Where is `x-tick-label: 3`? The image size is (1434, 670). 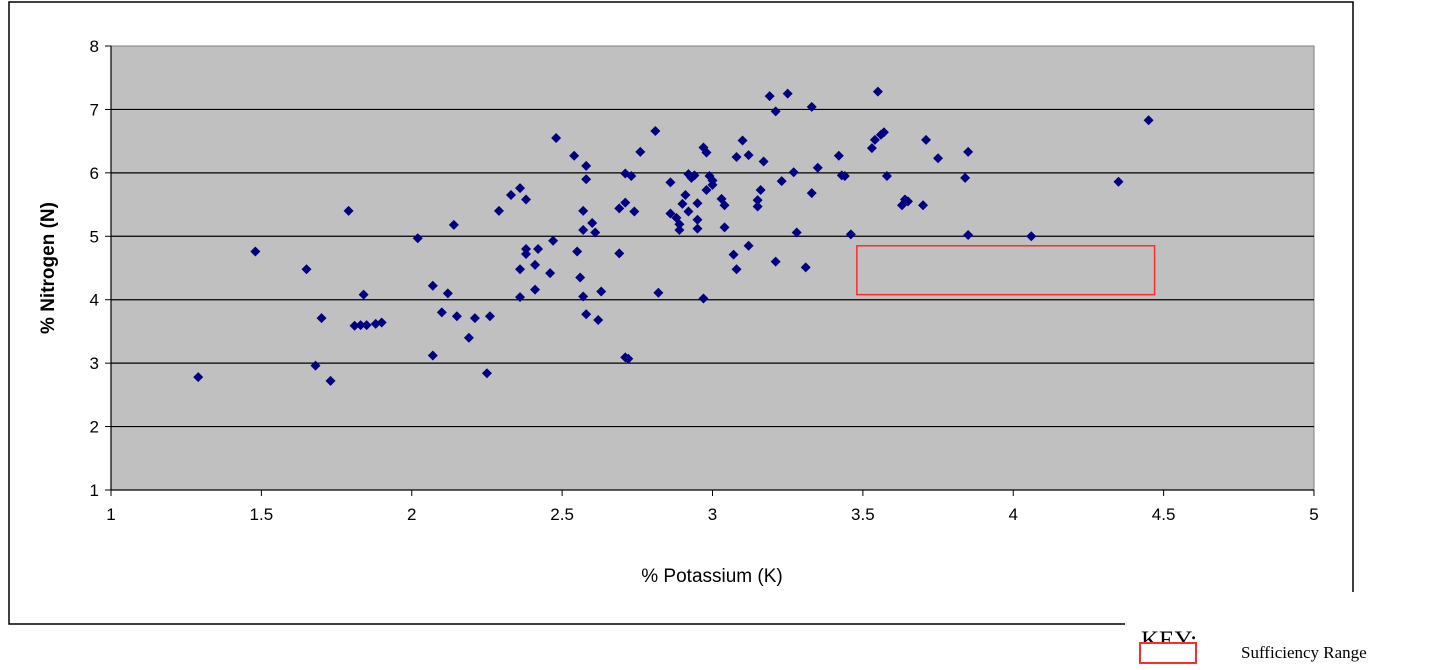
x-tick-label: 3 is located at coordinates (712, 514).